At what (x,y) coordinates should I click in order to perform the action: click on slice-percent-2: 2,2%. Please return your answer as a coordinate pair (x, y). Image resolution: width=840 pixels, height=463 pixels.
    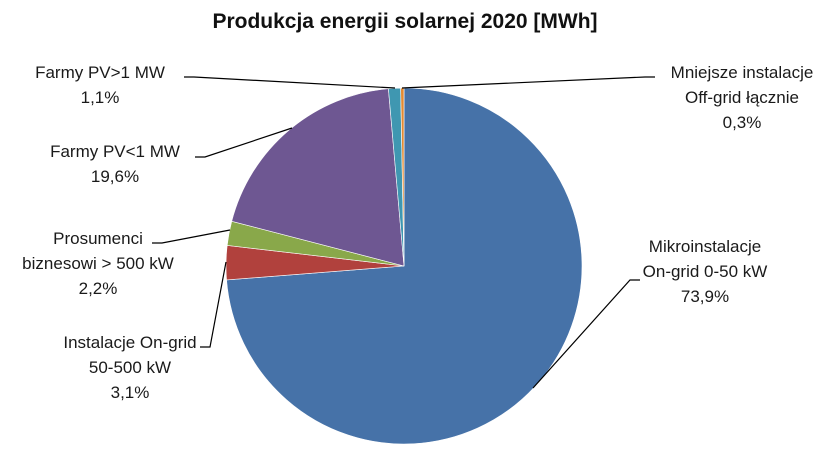
    Looking at the image, I should click on (98, 288).